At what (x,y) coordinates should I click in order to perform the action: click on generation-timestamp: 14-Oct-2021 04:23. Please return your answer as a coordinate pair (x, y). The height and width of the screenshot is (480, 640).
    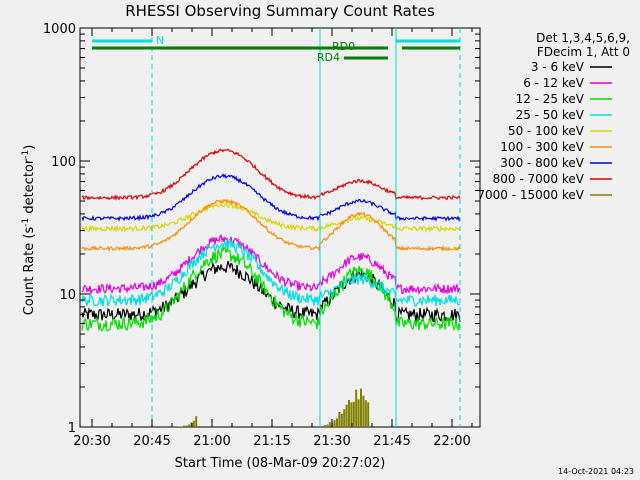
    Looking at the image, I should click on (596, 471).